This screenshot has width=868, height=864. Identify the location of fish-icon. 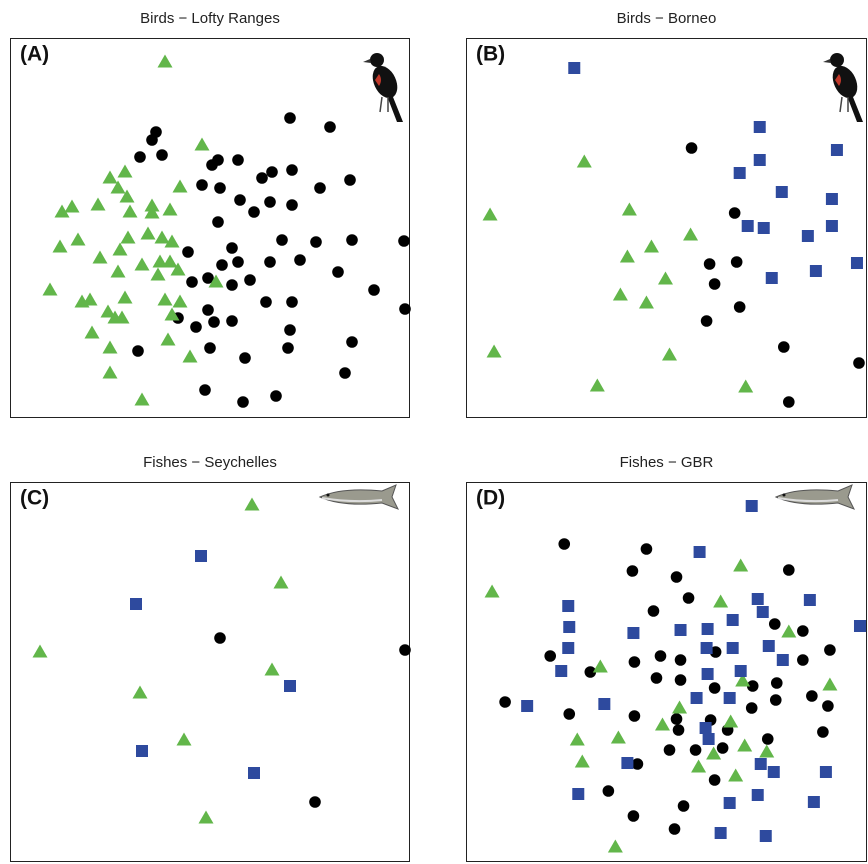
(359, 497).